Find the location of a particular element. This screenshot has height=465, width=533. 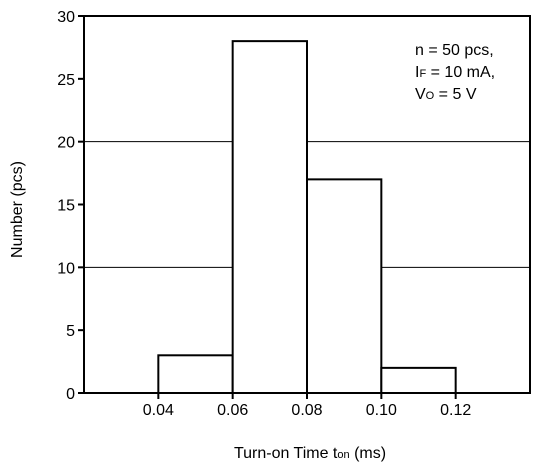

test-conditions-annotation: n = 50 pcs, IF = 10 mA, VO = 5 V is located at coordinates (455, 72).